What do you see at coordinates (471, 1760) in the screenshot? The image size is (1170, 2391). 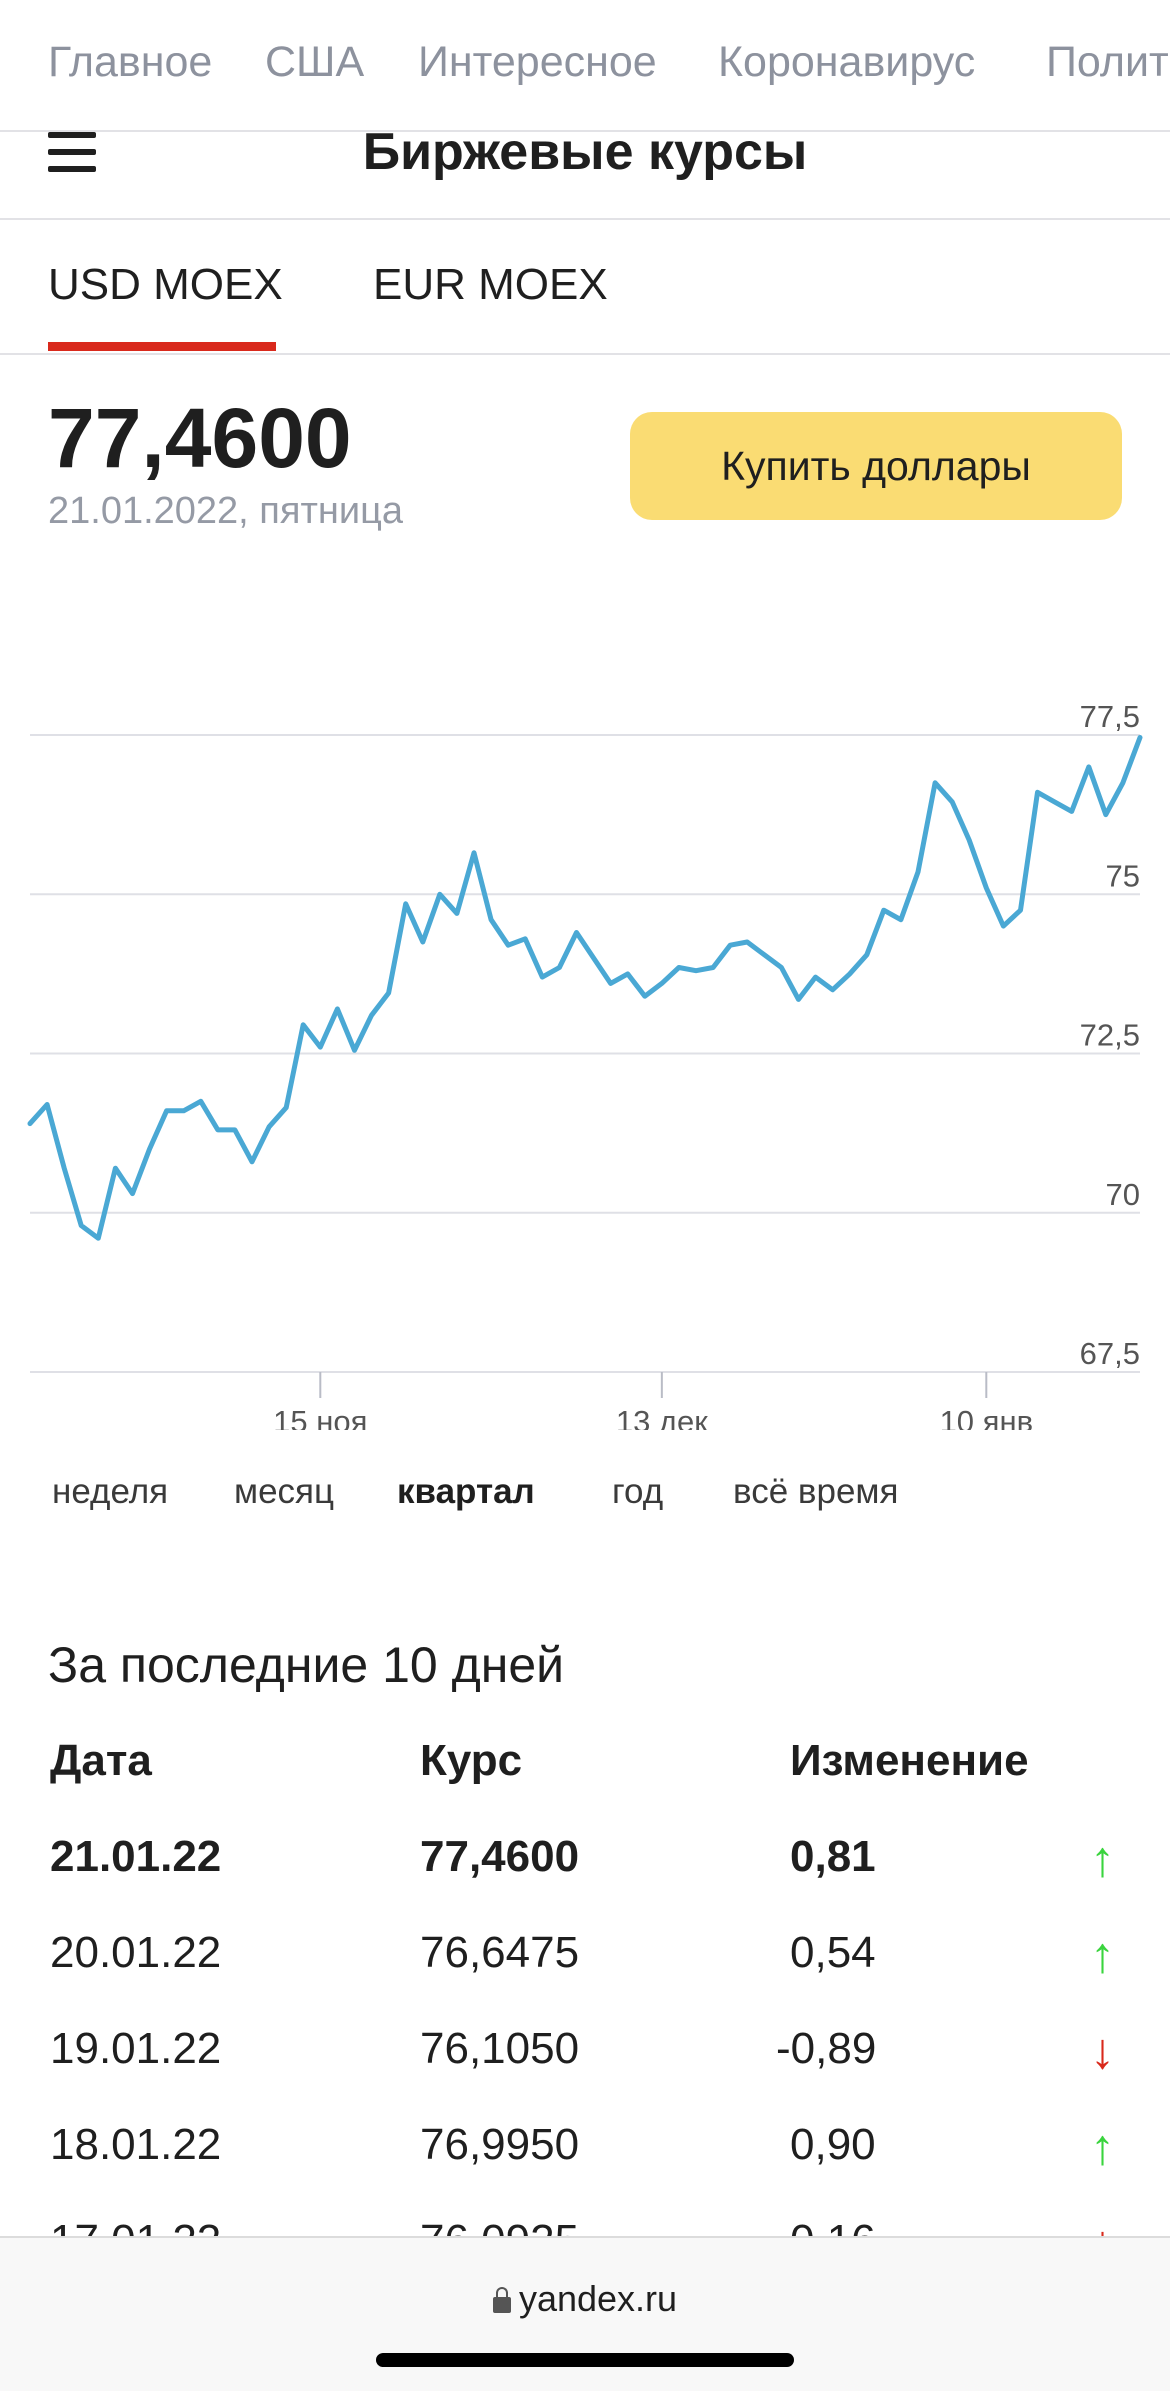 I see `column-header-rate: Курс` at bounding box center [471, 1760].